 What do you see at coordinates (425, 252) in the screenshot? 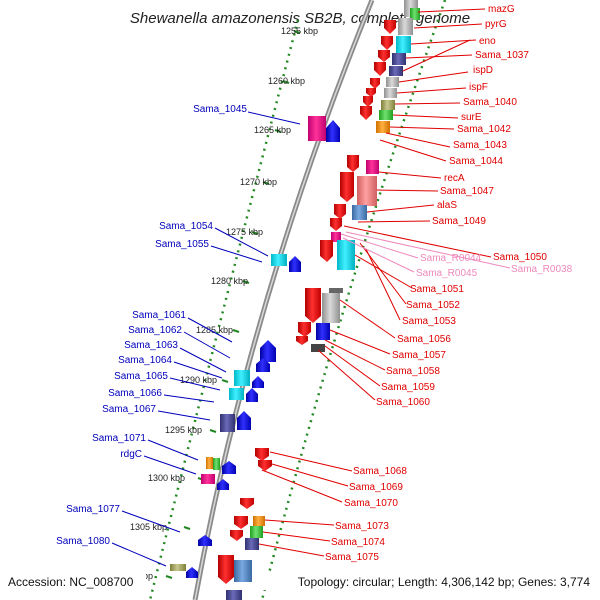
I see `rna-leader-lines` at bounding box center [425, 252].